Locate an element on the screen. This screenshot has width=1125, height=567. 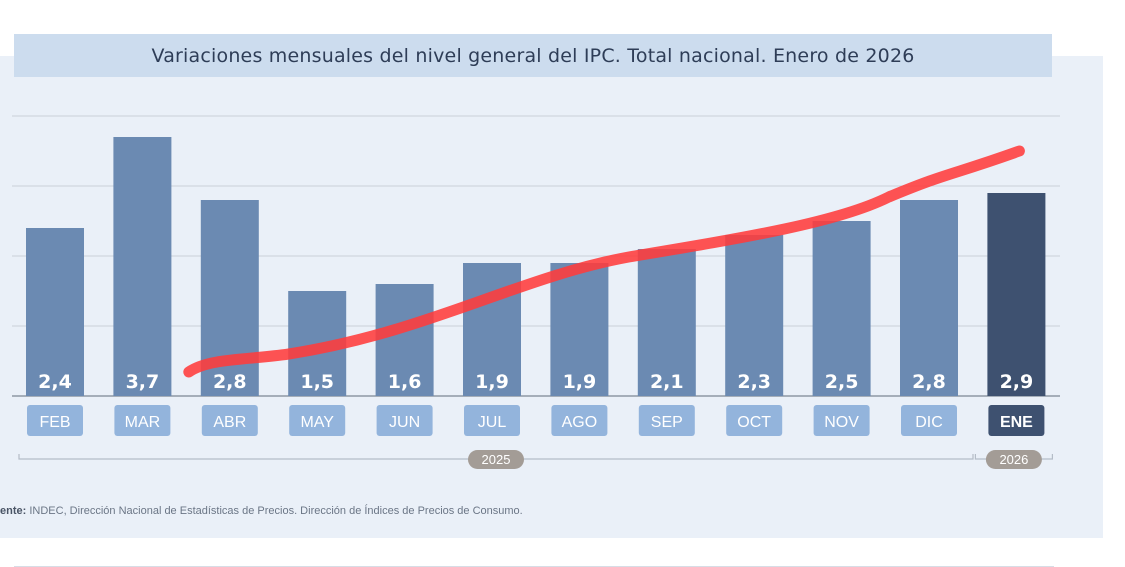
month-box-nov is located at coordinates (841, 420).